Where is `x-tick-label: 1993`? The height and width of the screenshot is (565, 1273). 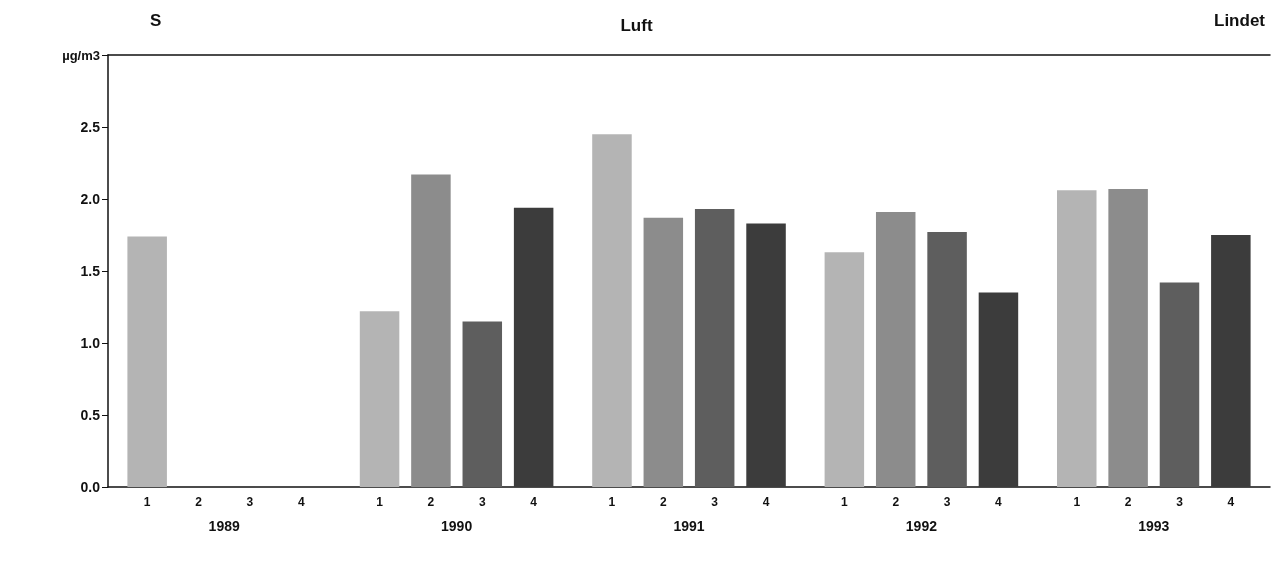
x-tick-label: 1993 is located at coordinates (1154, 526).